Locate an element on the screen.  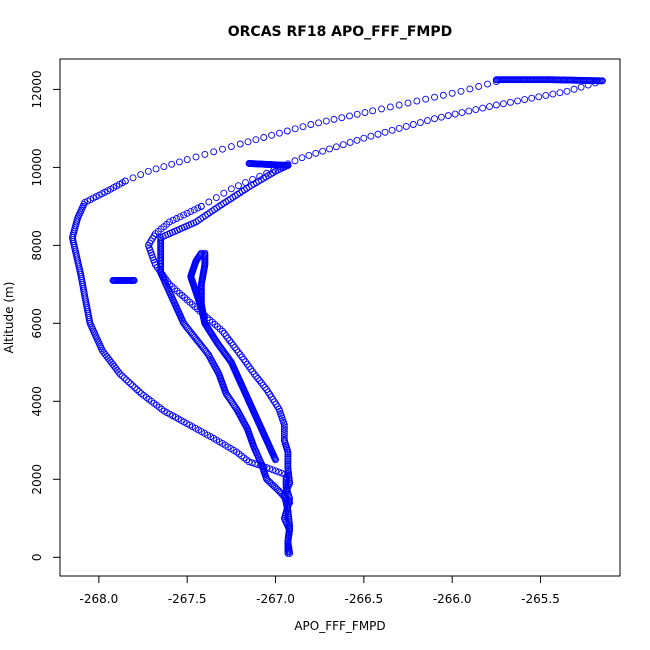
y-tick-label: 8000 is located at coordinates (37, 245).